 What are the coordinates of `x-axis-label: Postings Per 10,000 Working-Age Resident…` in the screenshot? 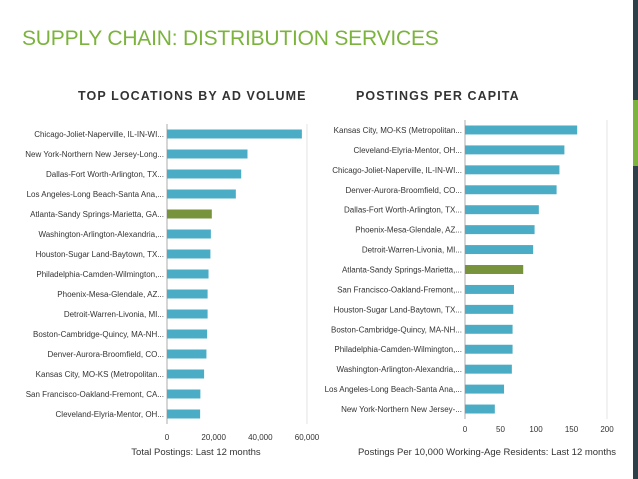 It's located at (487, 452).